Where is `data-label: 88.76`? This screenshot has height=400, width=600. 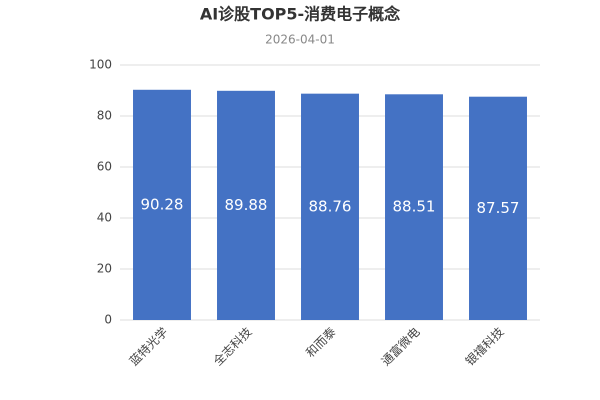 data-label: 88.76 is located at coordinates (330, 206).